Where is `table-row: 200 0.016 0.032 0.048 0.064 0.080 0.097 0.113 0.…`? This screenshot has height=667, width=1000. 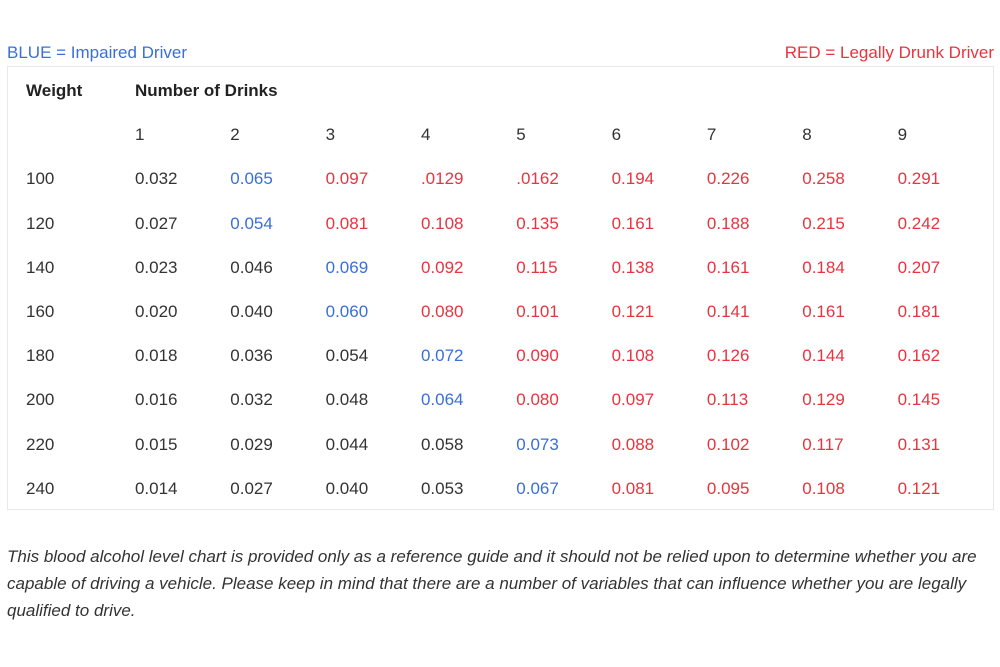
table-row: 200 0.016 0.032 0.048 0.064 0.080 0.097 0.113 0.… is located at coordinates (509, 400).